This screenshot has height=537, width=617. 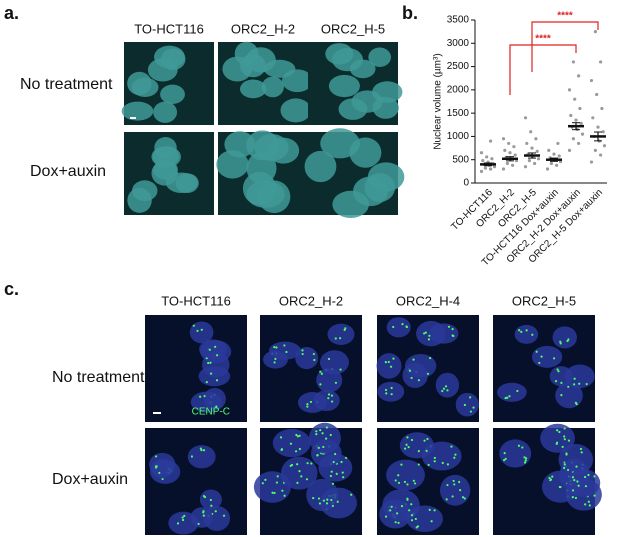 I want to click on significance-label: ****, so click(x=565, y=16).